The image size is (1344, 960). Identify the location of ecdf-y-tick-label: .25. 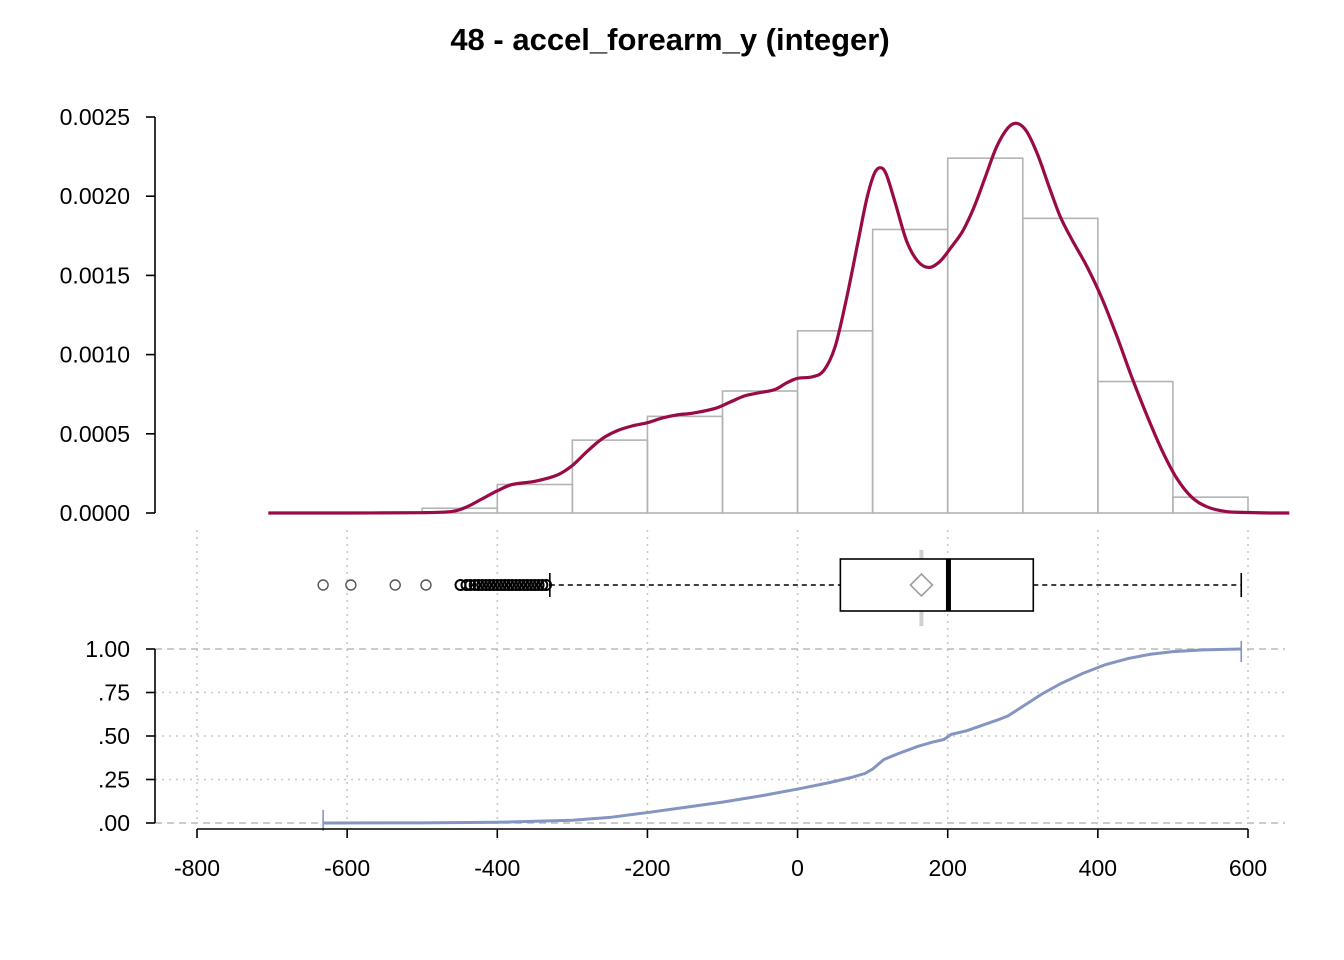
(114, 780).